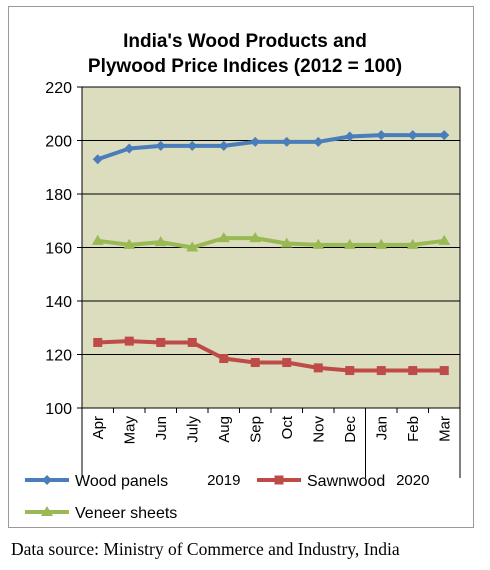 The width and height of the screenshot is (490, 570). Describe the element at coordinates (223, 480) in the screenshot. I see `year-label-2019: 2019` at that location.